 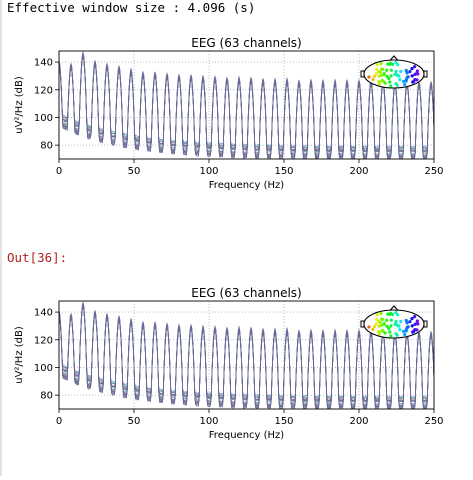 What do you see at coordinates (134, 171) in the screenshot?
I see `x-tick-label: 50` at bounding box center [134, 171].